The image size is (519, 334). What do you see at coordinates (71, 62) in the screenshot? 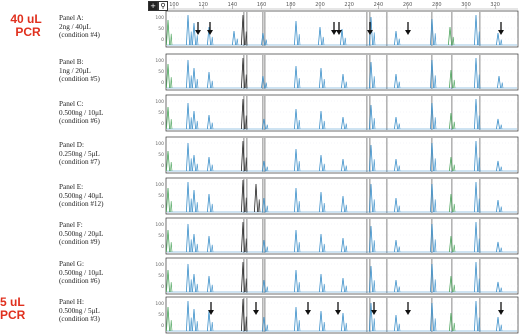
I see `panel-title: Panel B:` at bounding box center [71, 62].